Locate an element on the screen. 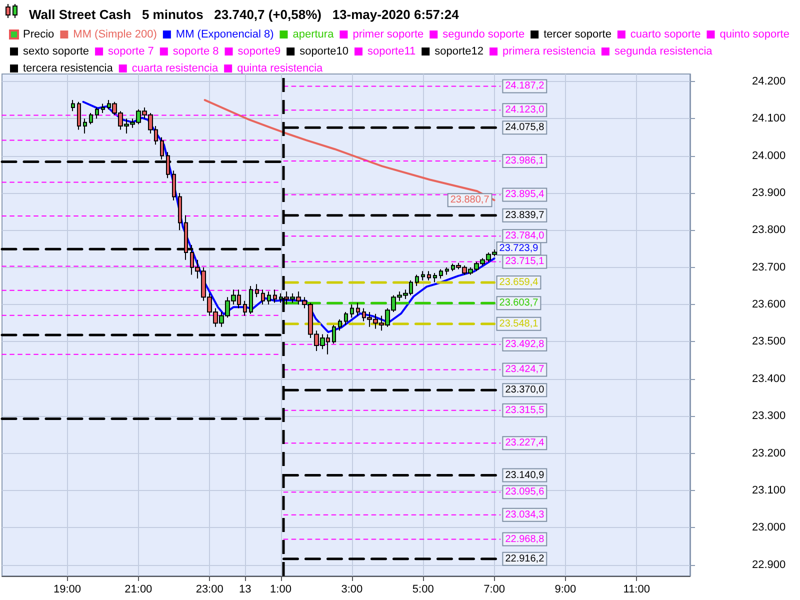 The image size is (800, 600). data-label: 23.315,5 is located at coordinates (525, 410).